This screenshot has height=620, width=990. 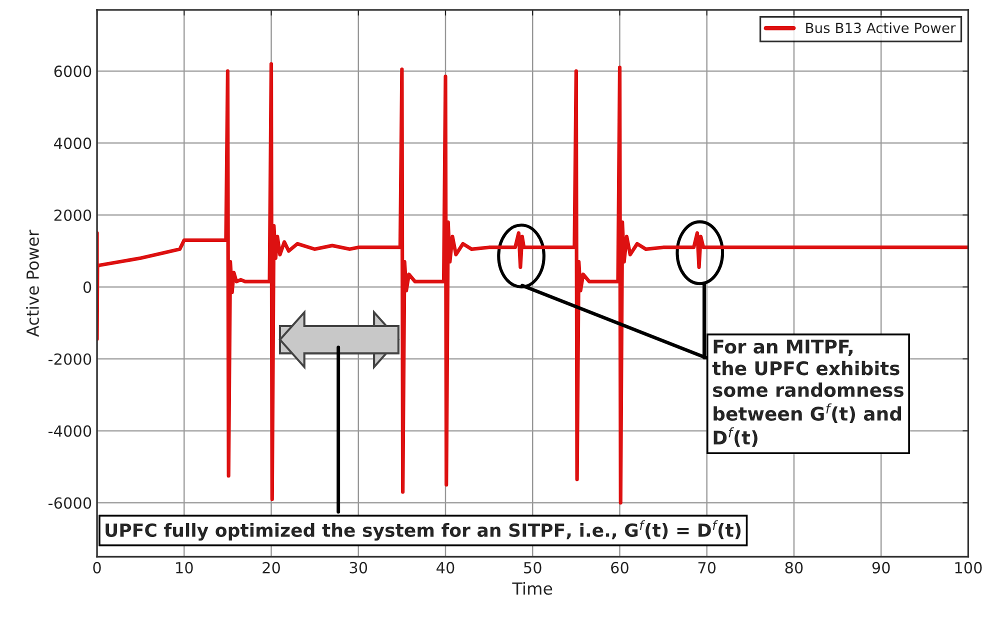 I want to click on x-tick-label: 50, so click(x=533, y=568).